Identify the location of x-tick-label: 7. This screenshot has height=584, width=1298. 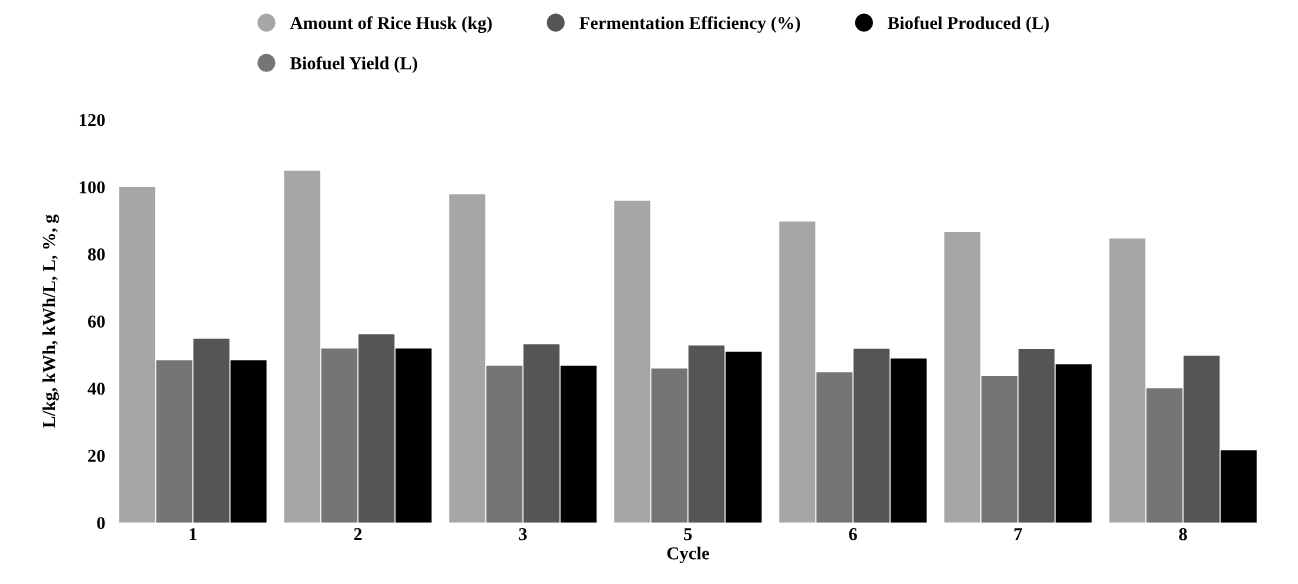
(1018, 534).